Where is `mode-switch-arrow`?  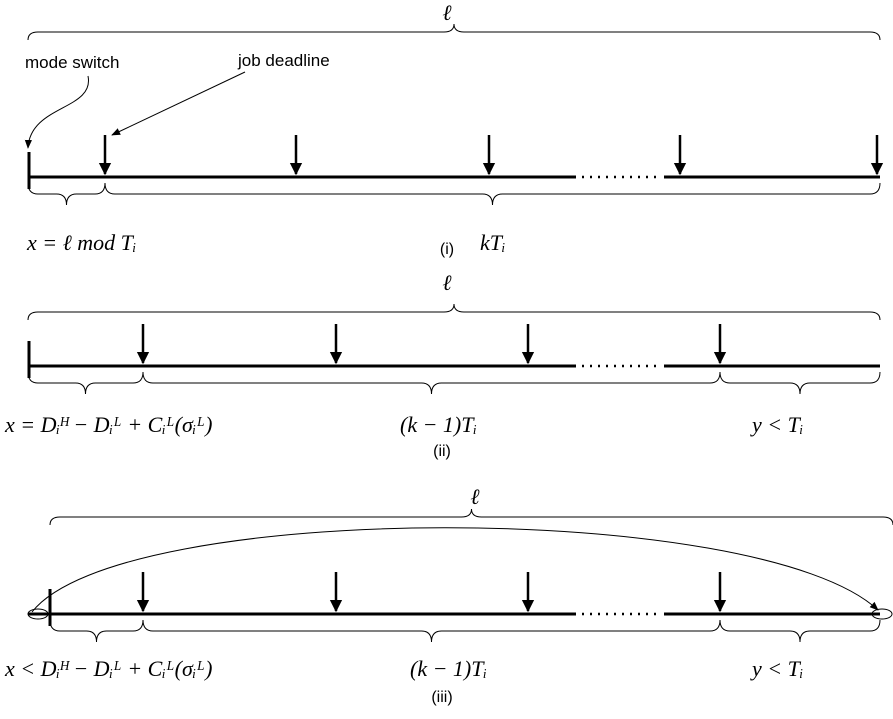 mode-switch-arrow is located at coordinates (56, 112).